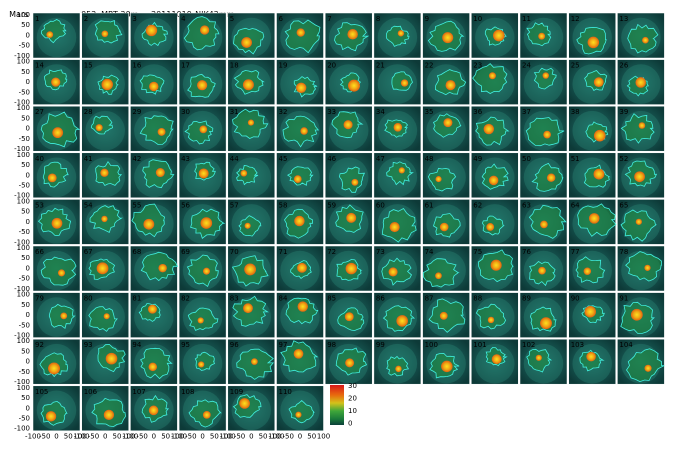  What do you see at coordinates (352, 411) in the screenshot?
I see `colorbar-tick-label: 10` at bounding box center [352, 411].